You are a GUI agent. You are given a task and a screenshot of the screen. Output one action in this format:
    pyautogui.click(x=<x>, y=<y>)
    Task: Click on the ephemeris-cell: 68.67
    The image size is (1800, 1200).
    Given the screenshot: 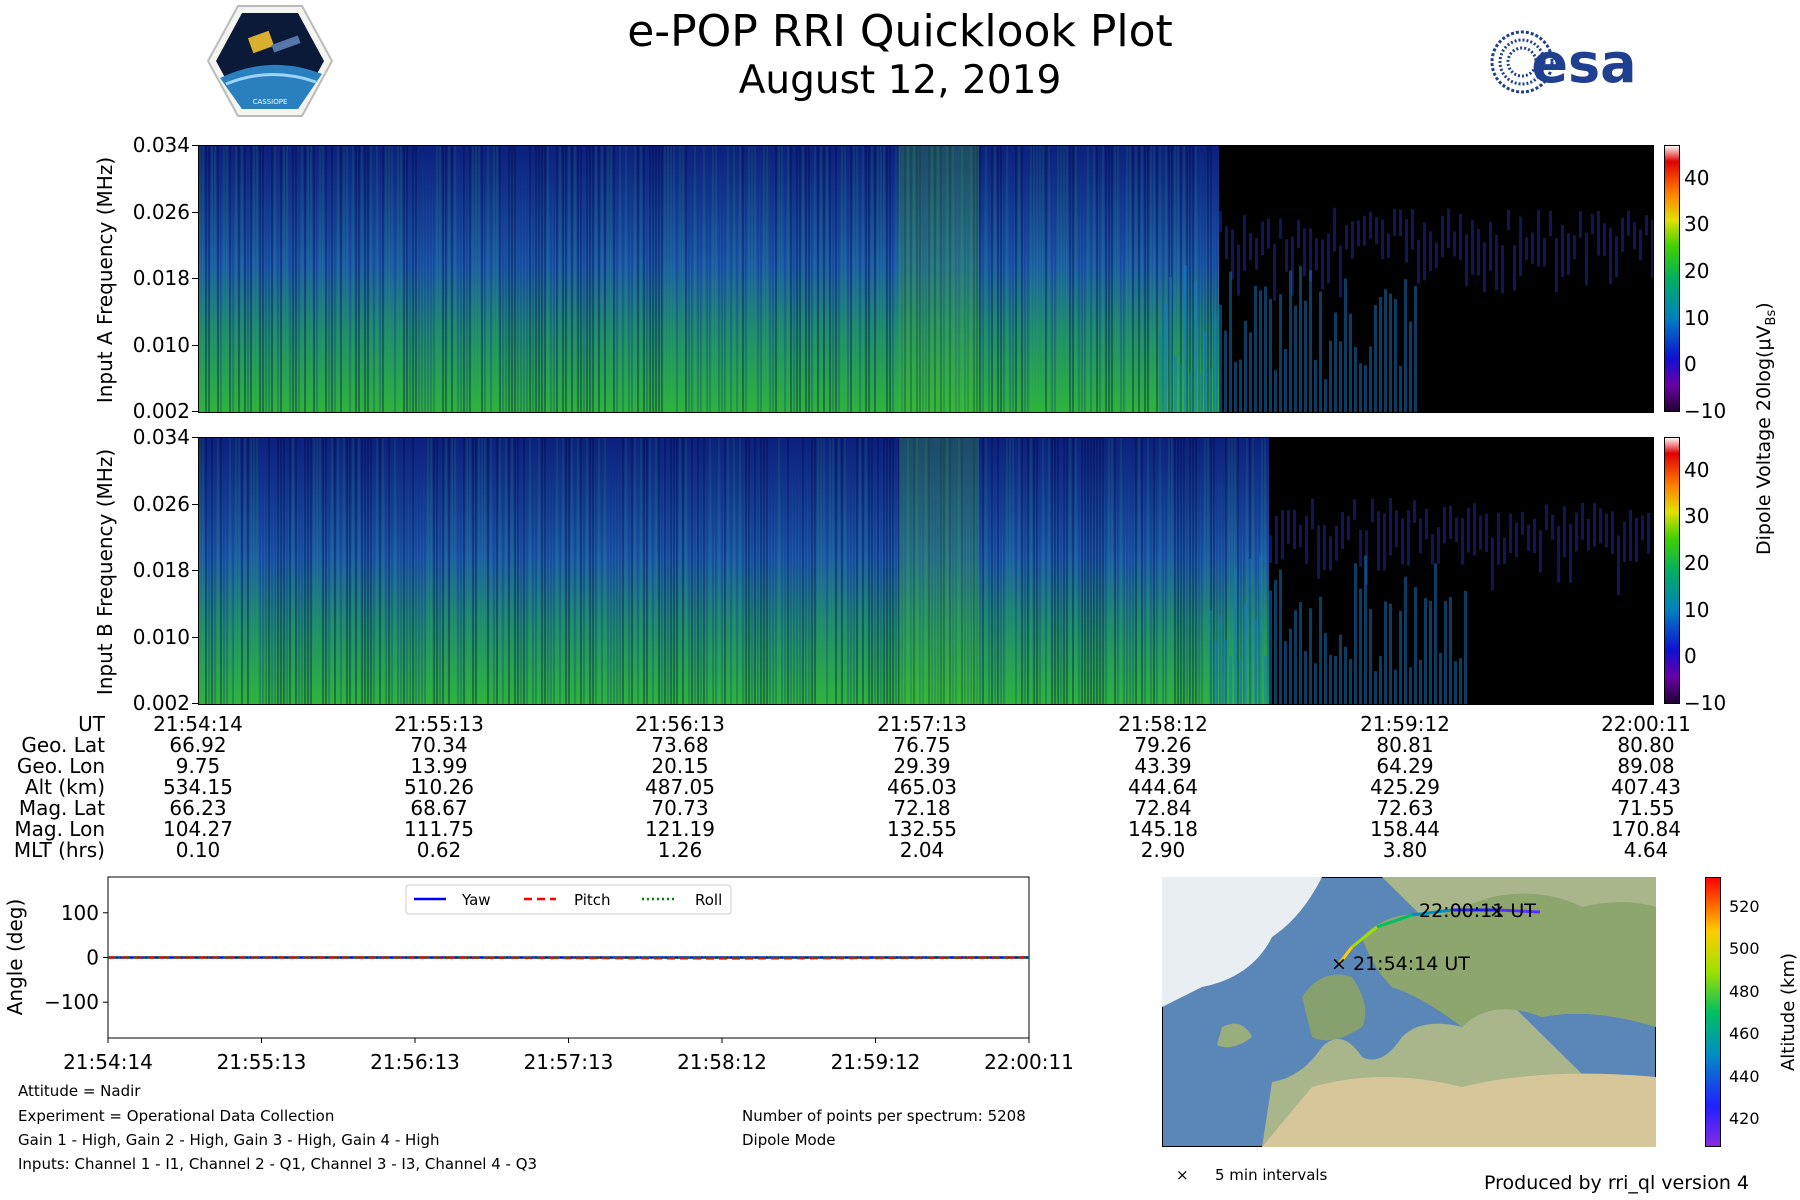 What is the action you would take?
    pyautogui.click(x=439, y=808)
    